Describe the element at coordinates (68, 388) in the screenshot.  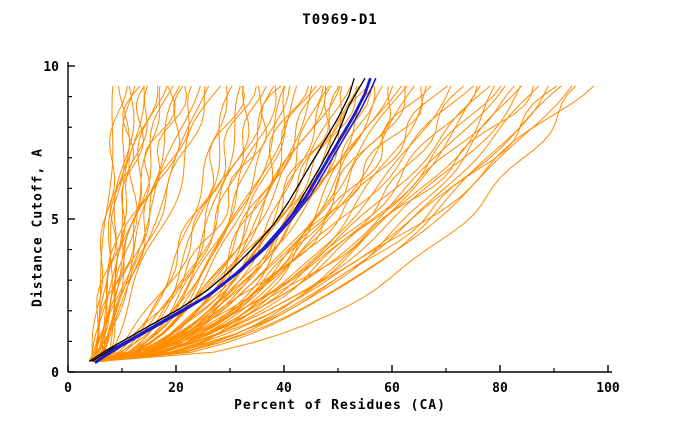
I see `x-tick-label: 0` at that location.